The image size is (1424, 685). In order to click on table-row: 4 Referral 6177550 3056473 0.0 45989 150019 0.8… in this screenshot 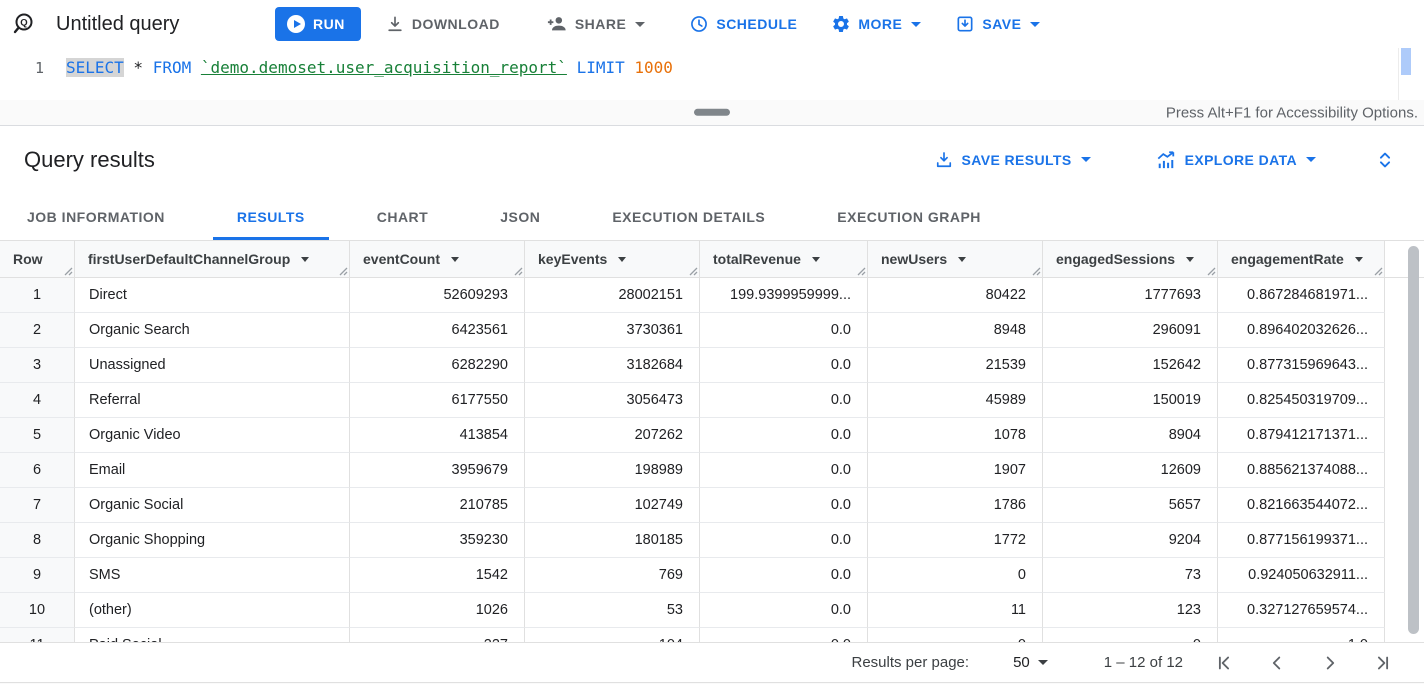, I will do `click(712, 400)`.